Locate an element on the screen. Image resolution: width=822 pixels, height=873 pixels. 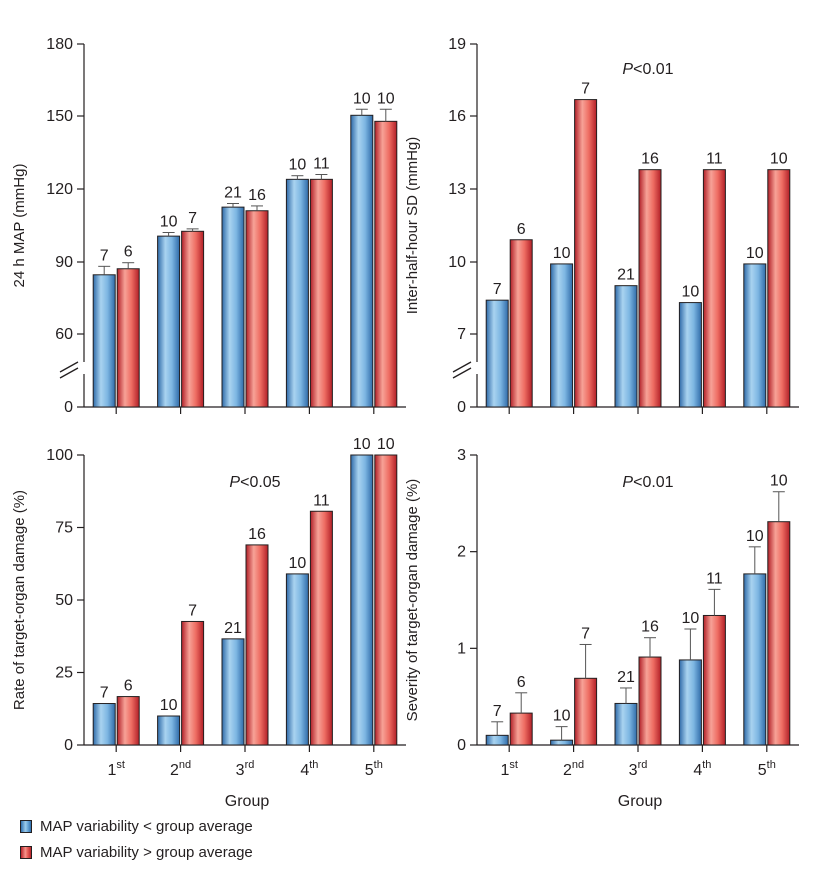
y-tick-label: 1 is located at coordinates (461, 648).